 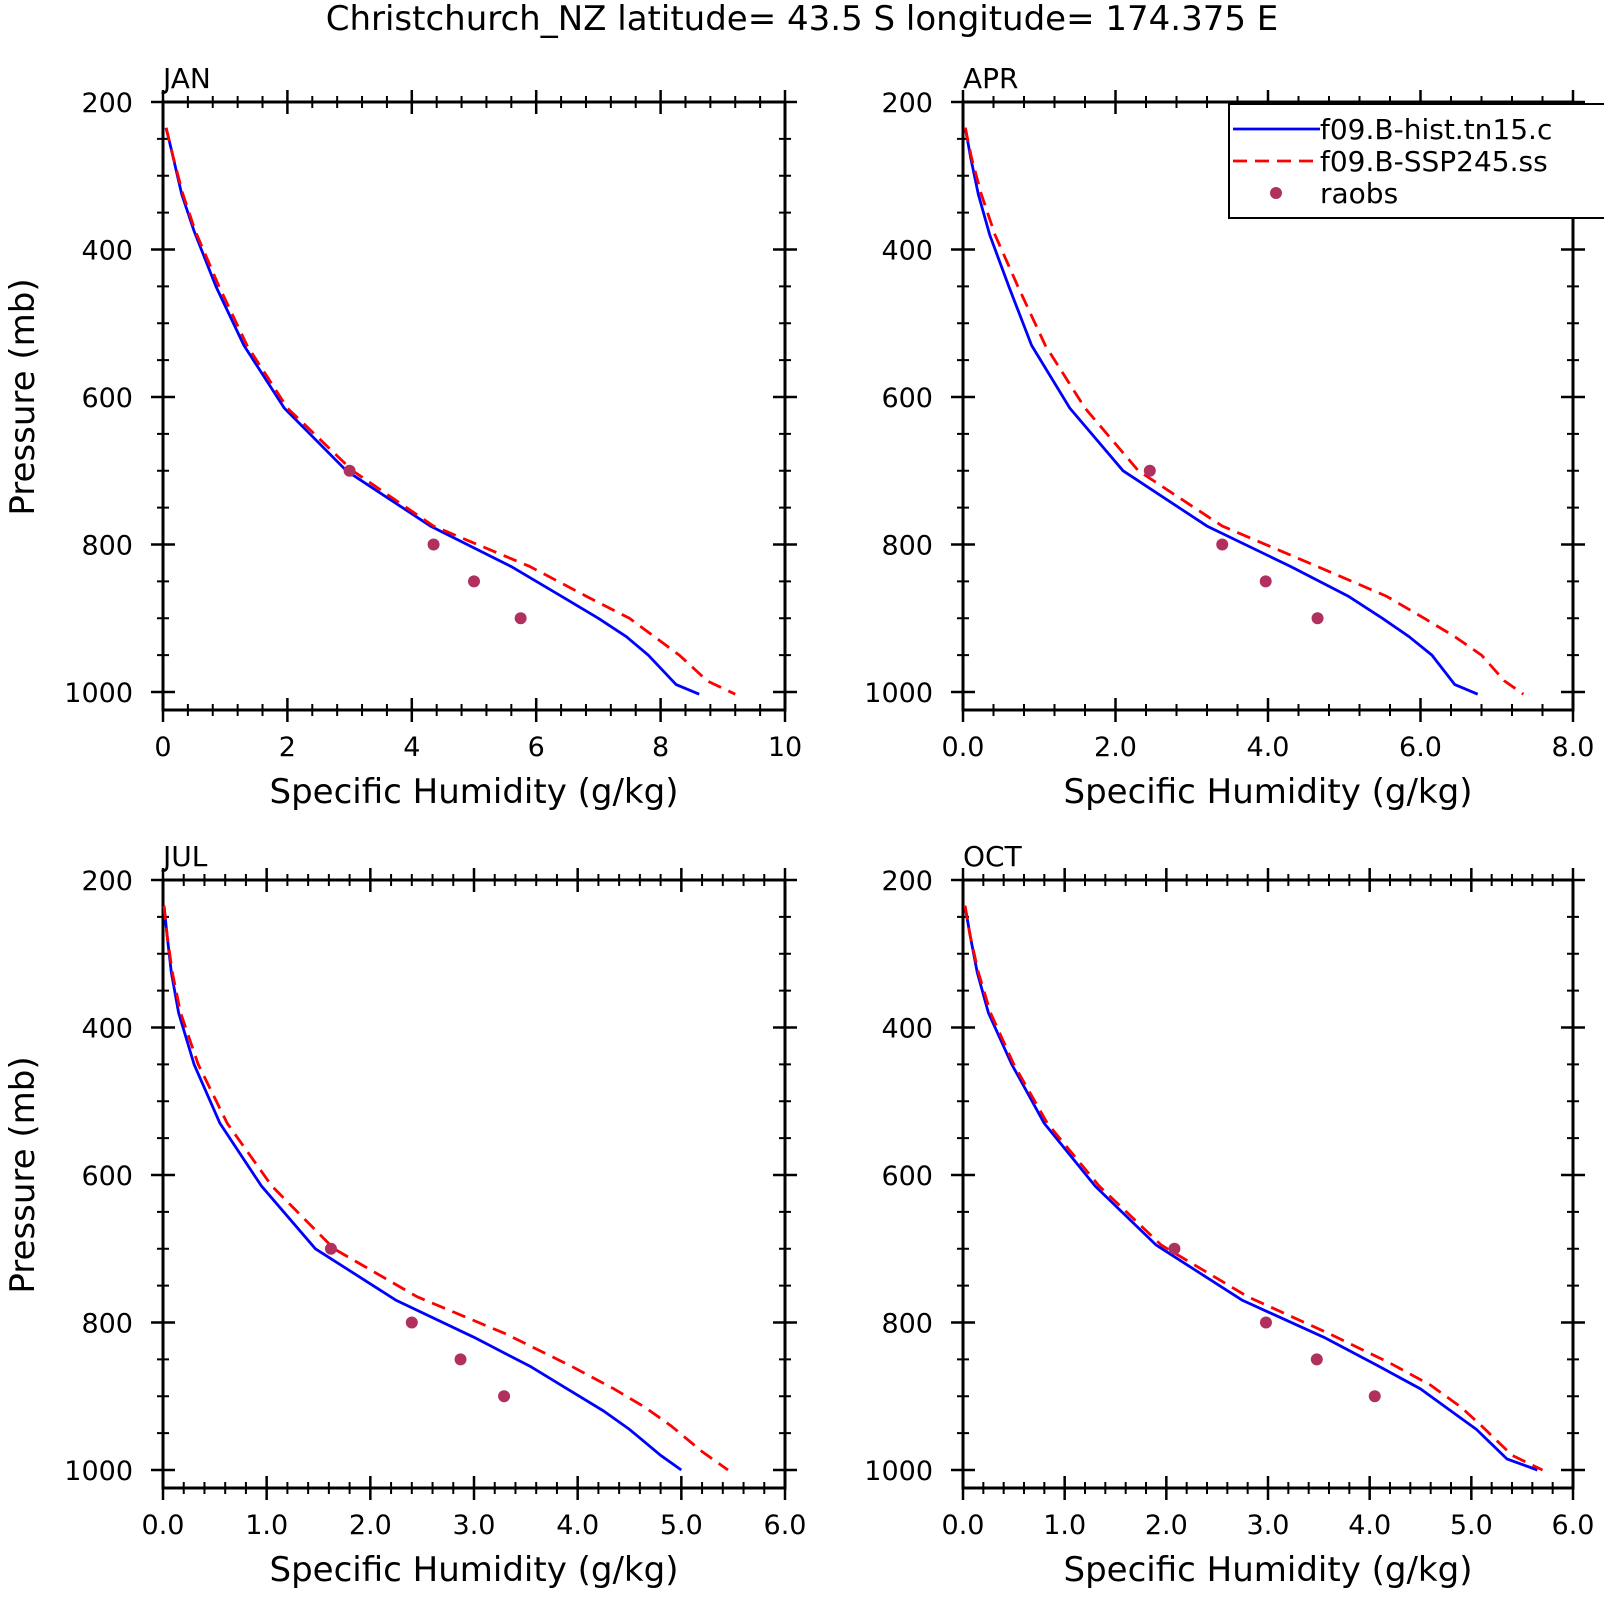 I want to click on x-tick-label: 4, so click(x=411, y=747).